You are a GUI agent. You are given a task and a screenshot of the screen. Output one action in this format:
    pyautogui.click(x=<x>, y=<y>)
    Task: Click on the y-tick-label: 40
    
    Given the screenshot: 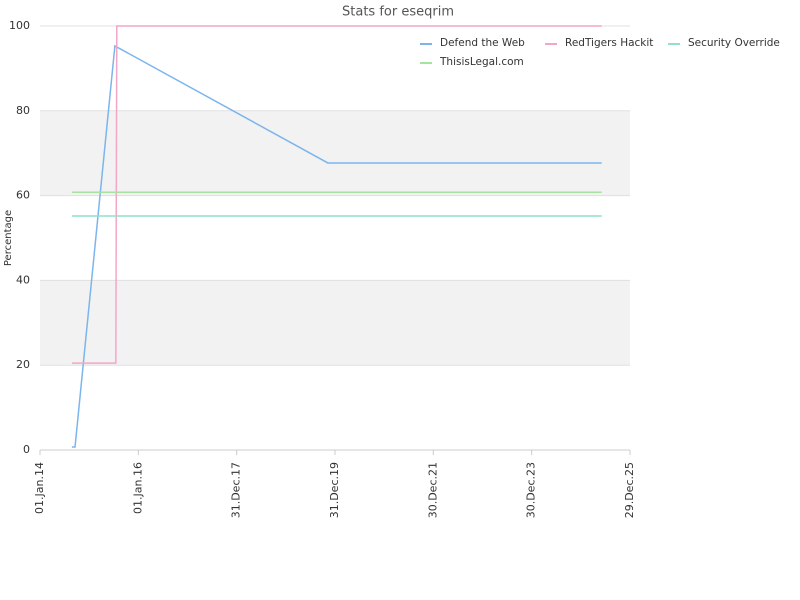 What is the action you would take?
    pyautogui.click(x=23, y=279)
    